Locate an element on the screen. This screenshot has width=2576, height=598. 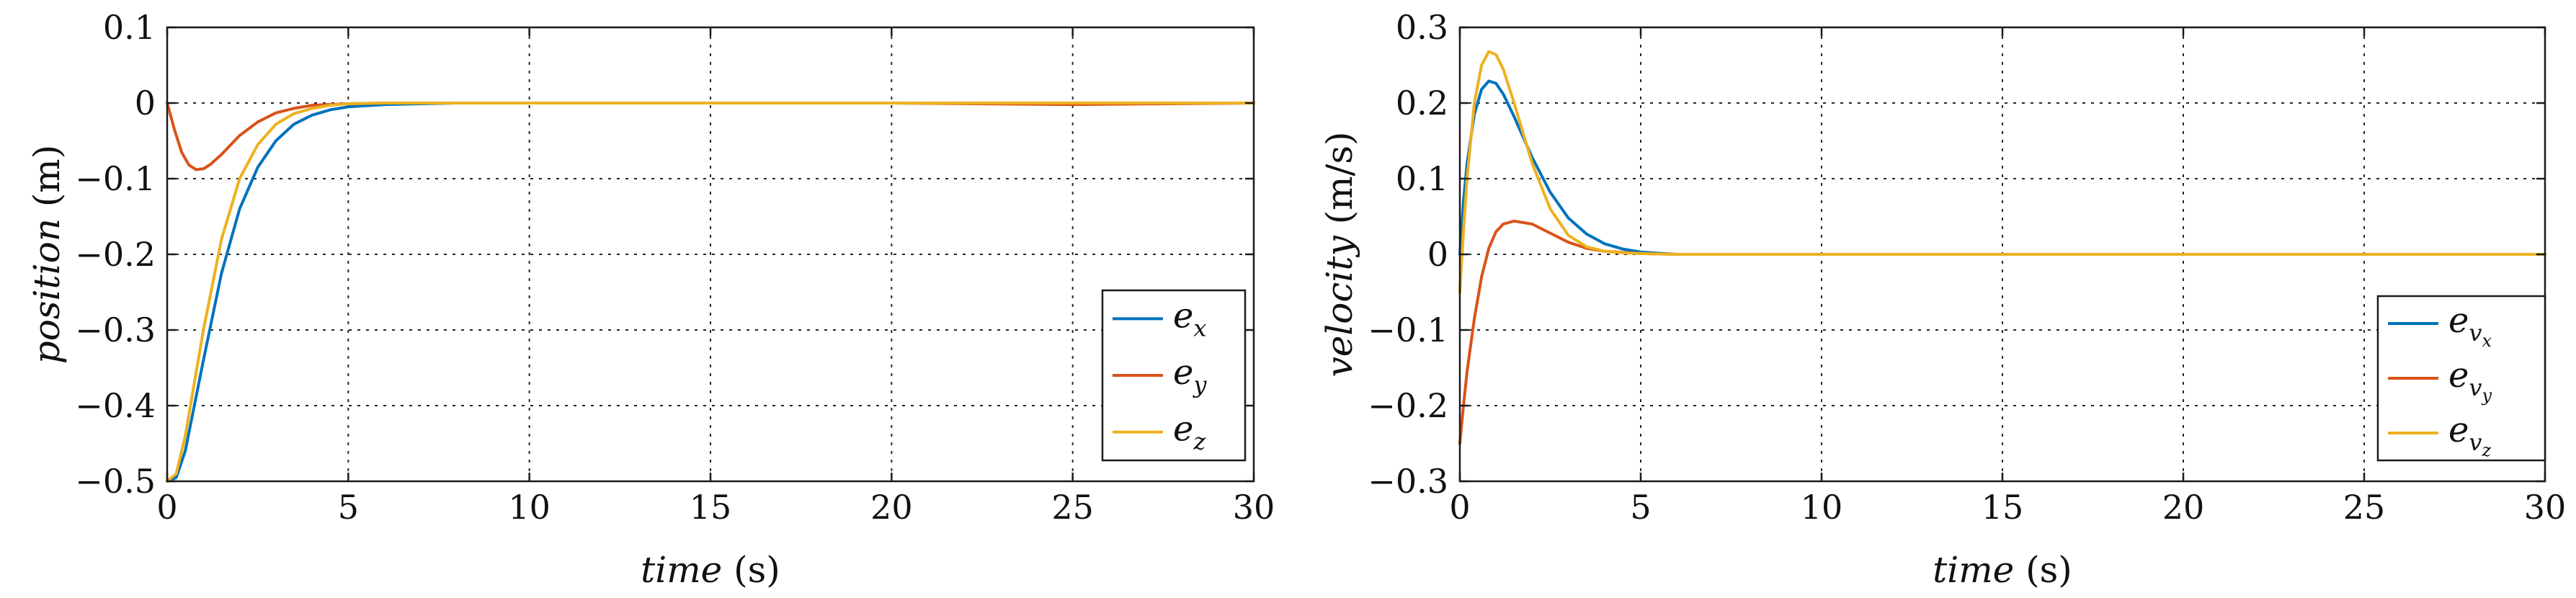
y-tick-label: −0.4 is located at coordinates (115, 405).